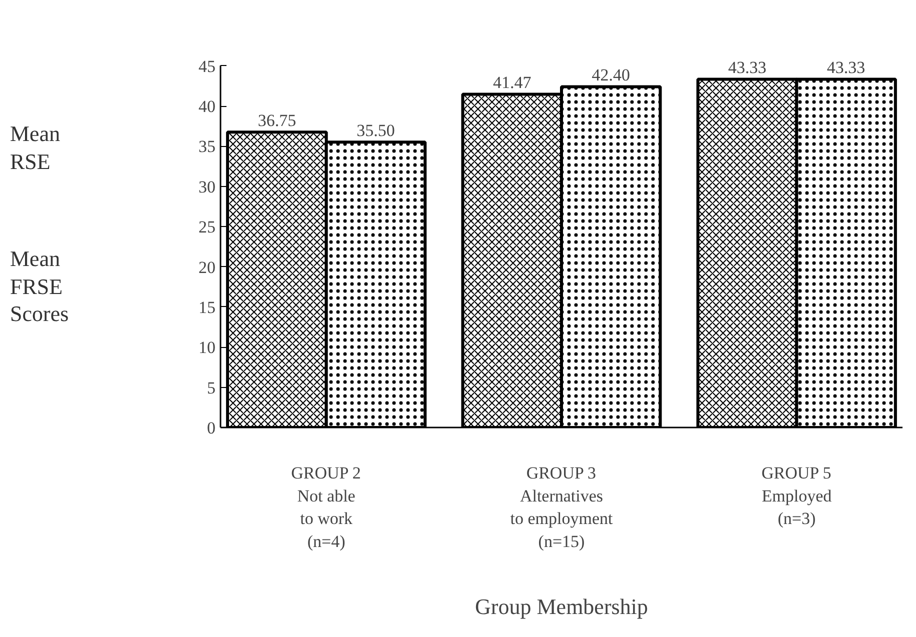  What do you see at coordinates (512, 82) in the screenshot?
I see `text: 41.47` at bounding box center [512, 82].